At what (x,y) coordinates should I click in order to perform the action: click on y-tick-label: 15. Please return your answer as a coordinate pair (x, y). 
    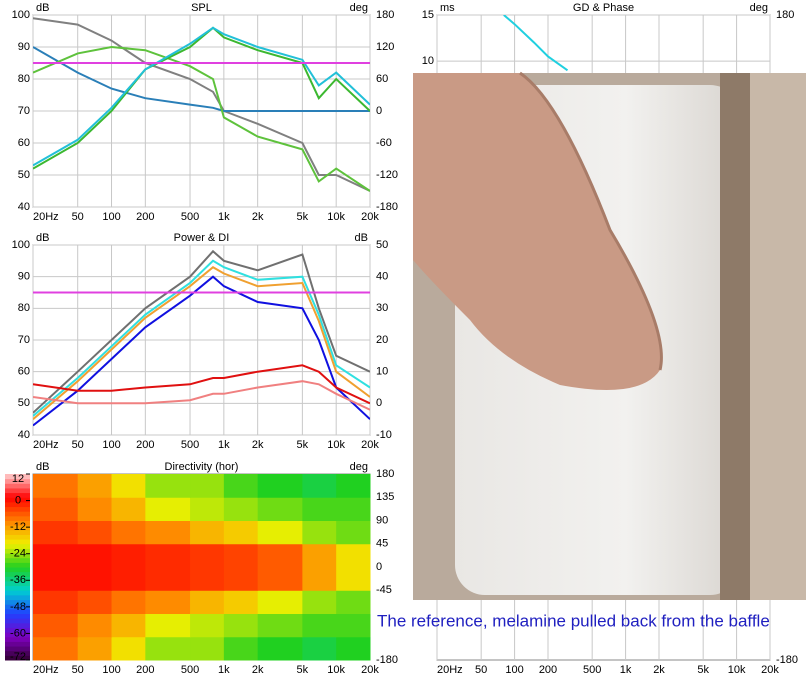
    Looking at the image, I should click on (428, 15).